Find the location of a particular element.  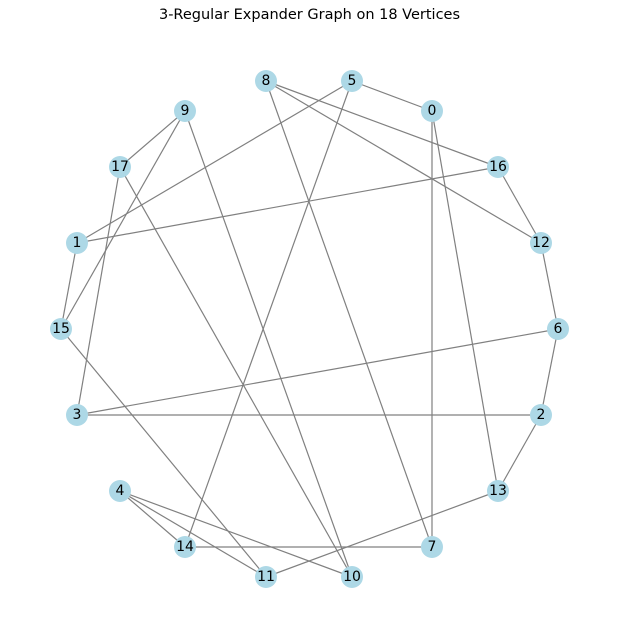

node-label-6: 6 is located at coordinates (558, 329).